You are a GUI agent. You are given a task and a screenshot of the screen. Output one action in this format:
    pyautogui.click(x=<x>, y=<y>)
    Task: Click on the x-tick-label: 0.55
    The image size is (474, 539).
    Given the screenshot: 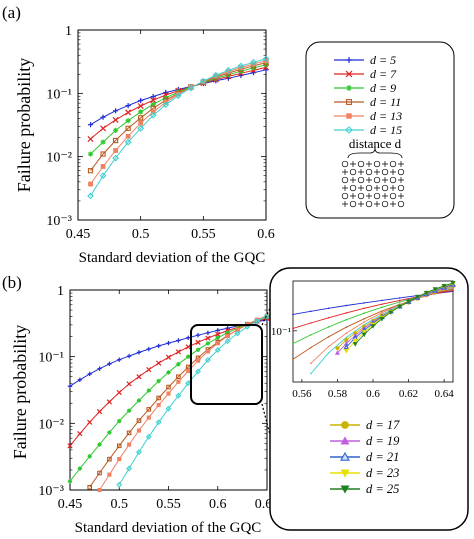 What is the action you would take?
    pyautogui.click(x=168, y=504)
    